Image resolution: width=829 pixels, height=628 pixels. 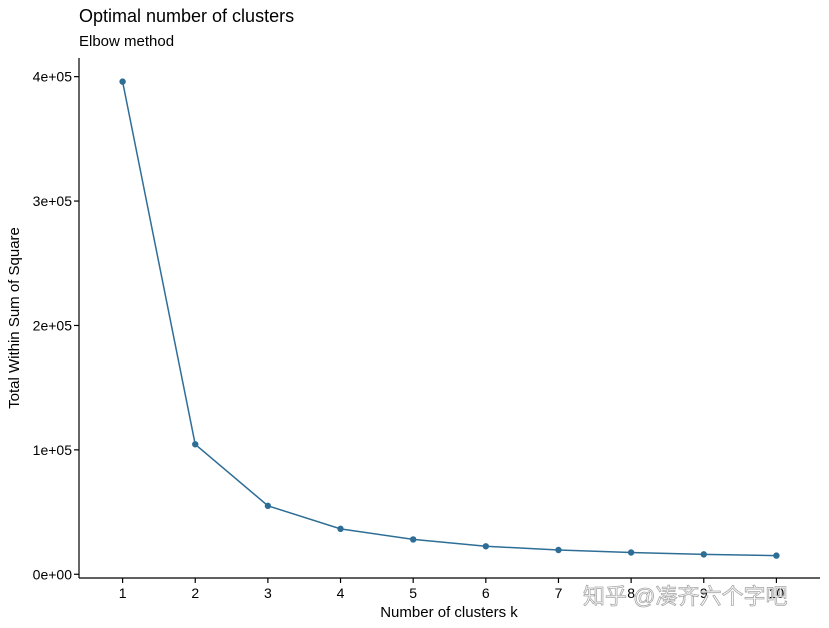 I want to click on y-tick-label: 1e+05, so click(x=53, y=450).